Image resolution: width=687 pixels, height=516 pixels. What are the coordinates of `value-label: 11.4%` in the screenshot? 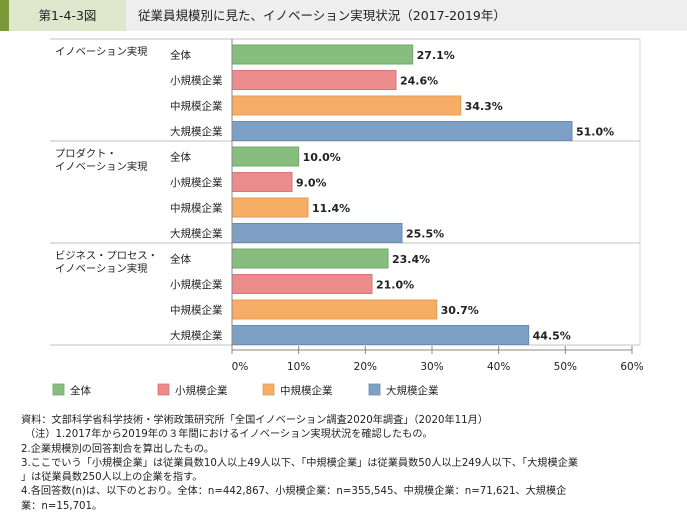 It's located at (331, 208).